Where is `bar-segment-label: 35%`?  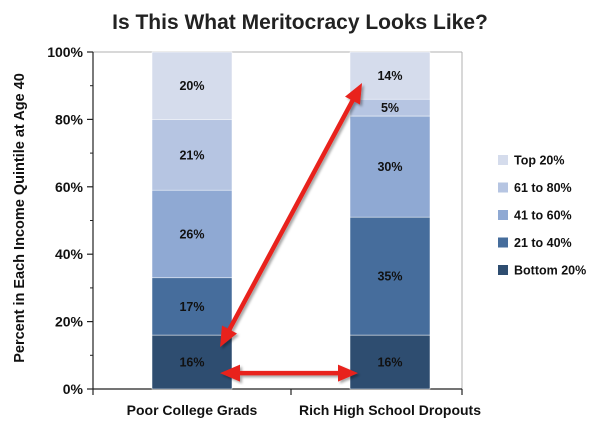 bar-segment-label: 35% is located at coordinates (389, 277).